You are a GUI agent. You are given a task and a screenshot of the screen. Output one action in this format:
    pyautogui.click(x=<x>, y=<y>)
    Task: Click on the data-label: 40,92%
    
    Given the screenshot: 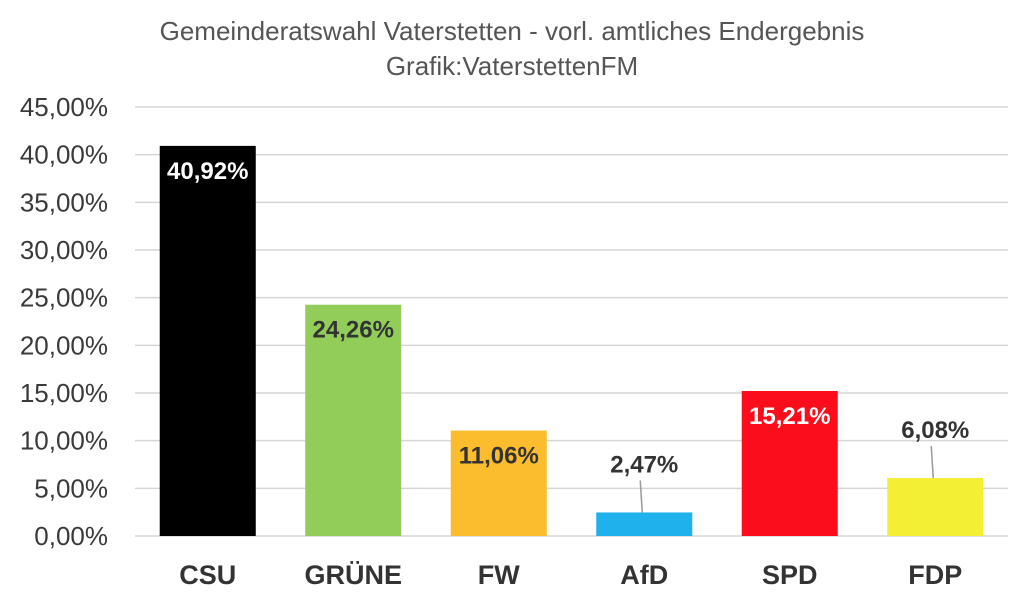 What is the action you would take?
    pyautogui.click(x=207, y=171)
    